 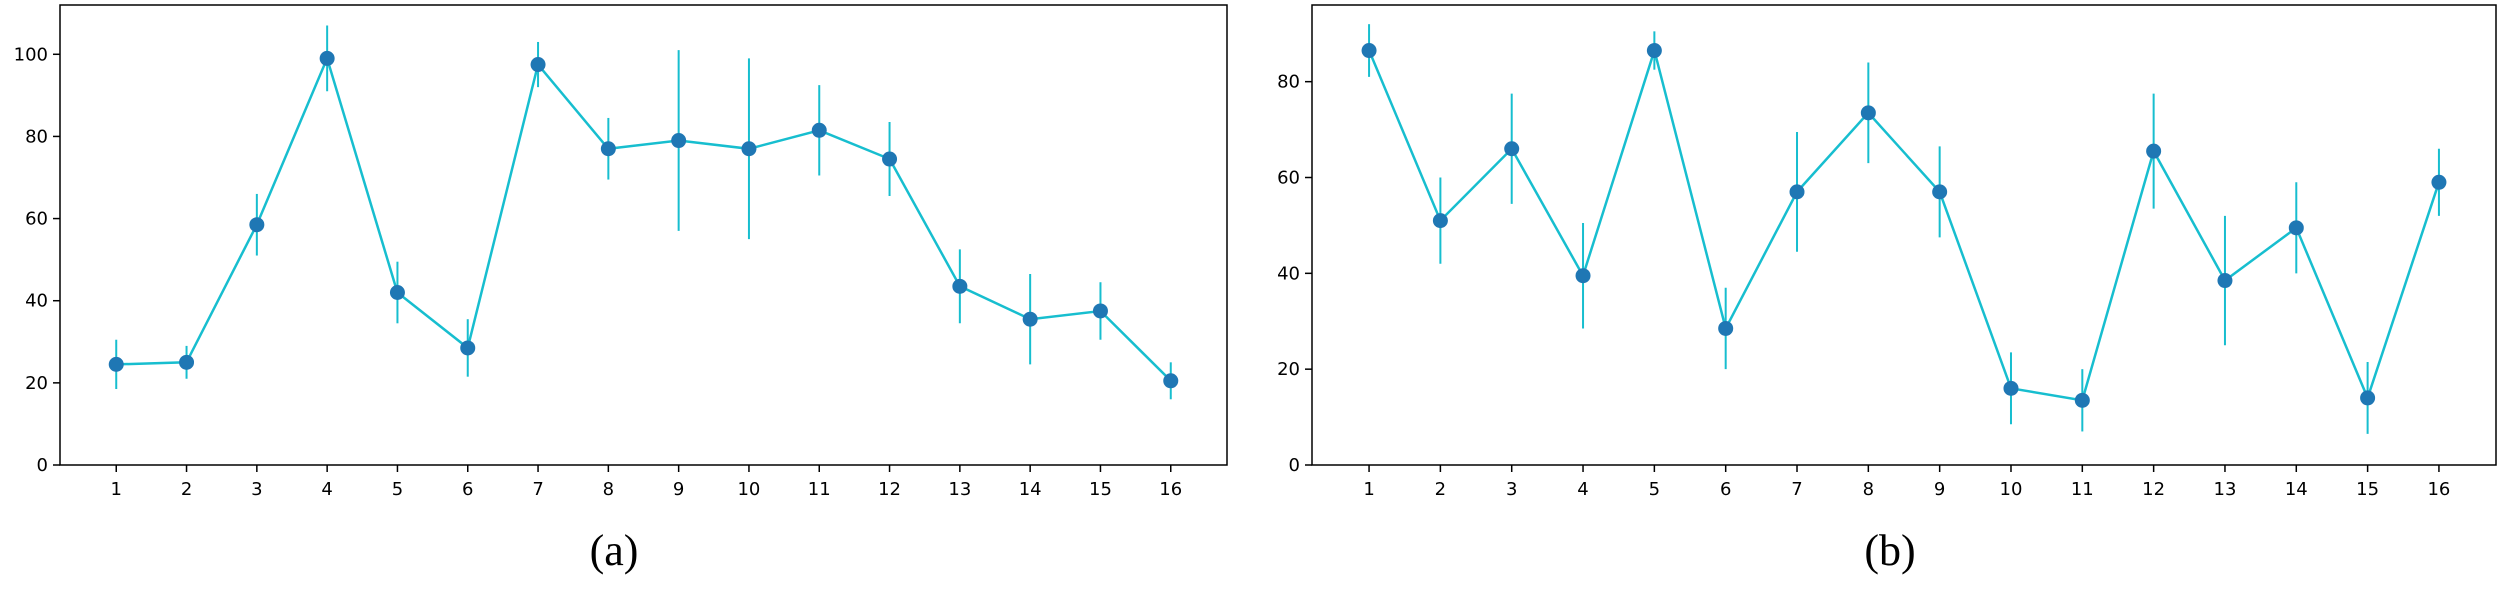 What do you see at coordinates (31, 54) in the screenshot?
I see `y-tick-label: 100` at bounding box center [31, 54].